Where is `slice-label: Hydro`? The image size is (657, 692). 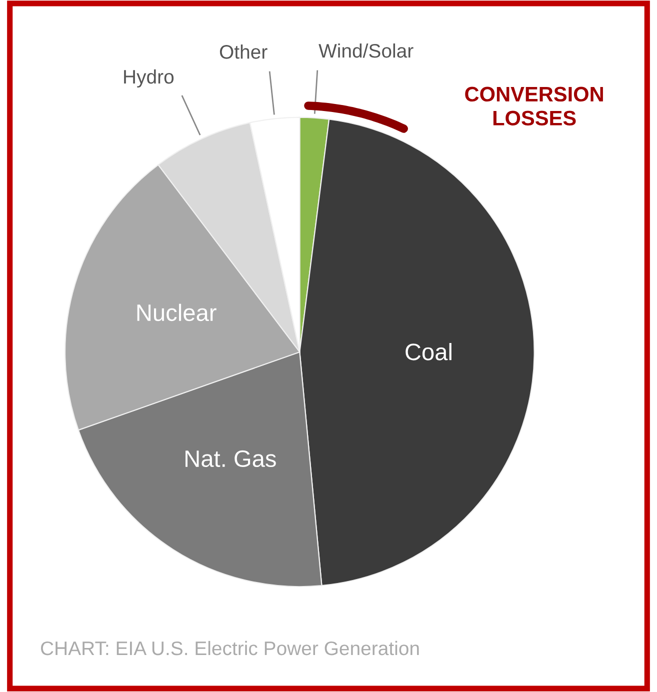
slice-label: Hydro is located at coordinates (149, 78).